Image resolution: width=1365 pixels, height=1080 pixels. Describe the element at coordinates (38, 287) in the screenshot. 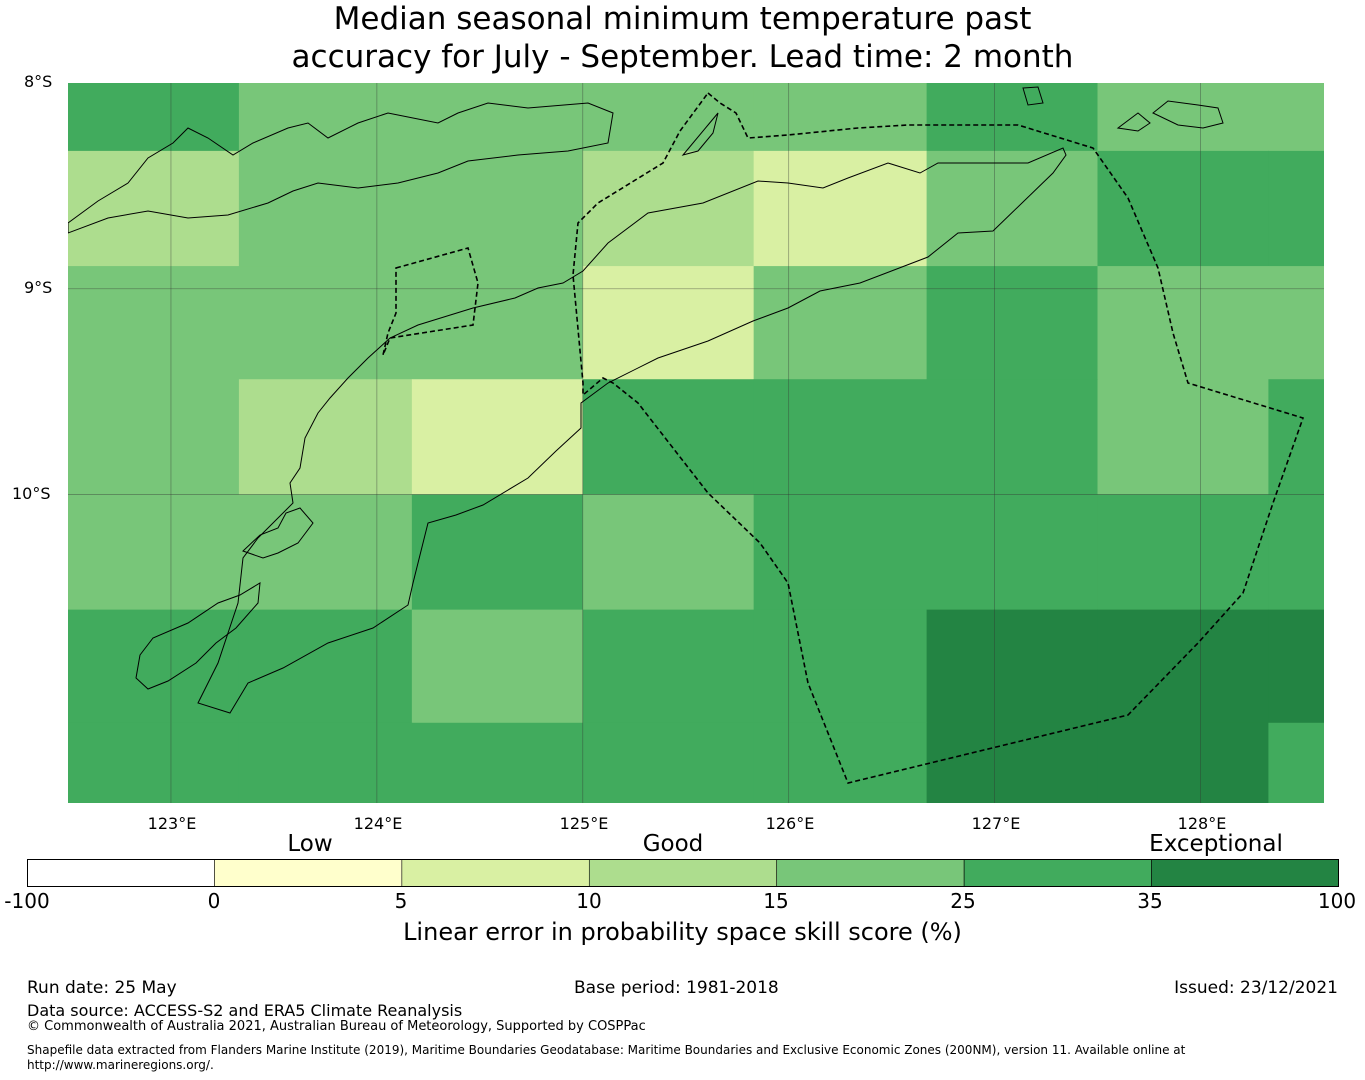

I see `lat-label-9s: 9°S` at that location.